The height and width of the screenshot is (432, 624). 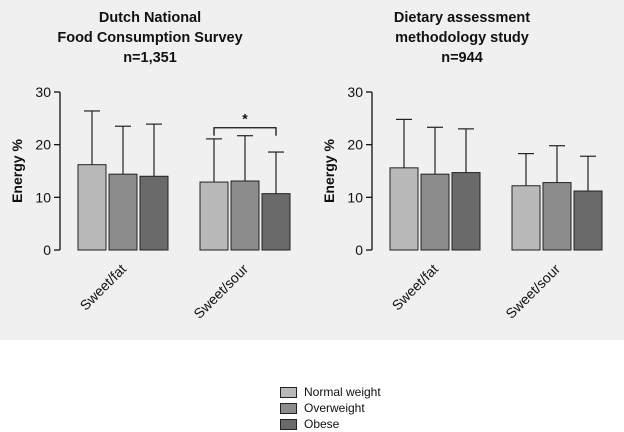 I want to click on legend-item-overweight: Overweight, so click(x=350, y=408).